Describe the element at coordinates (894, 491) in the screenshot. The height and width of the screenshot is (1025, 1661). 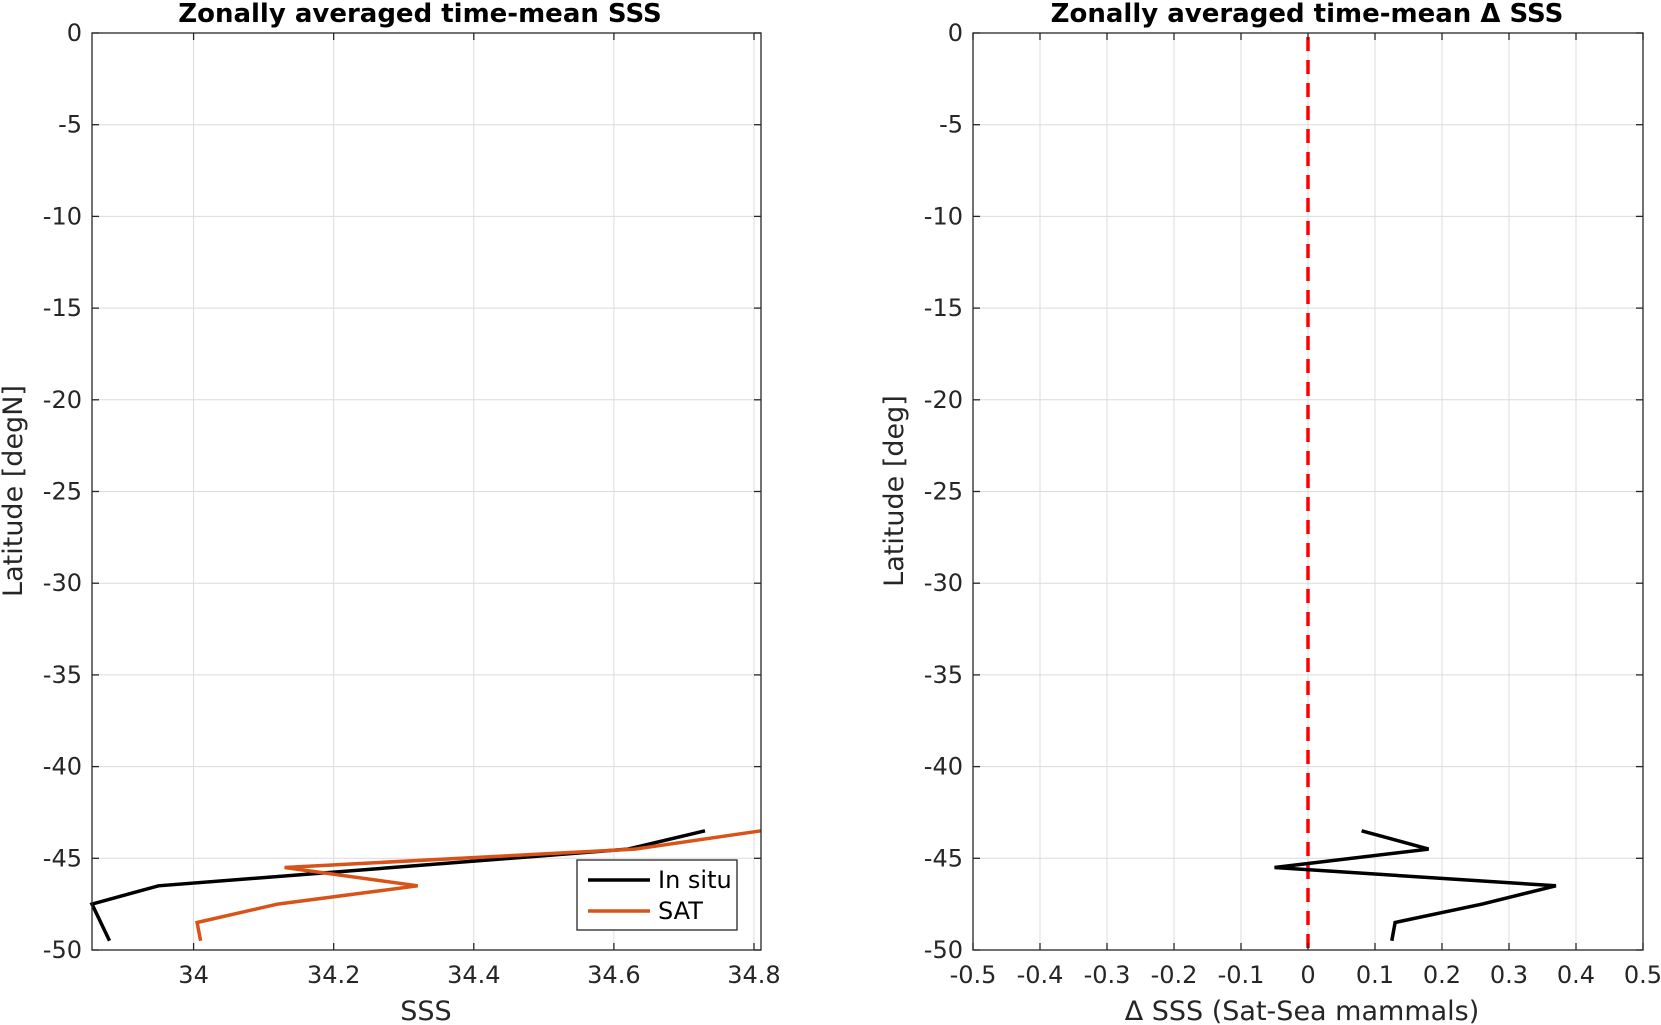
I see `delta-sss-y-axis-label: Latitude [deg]` at that location.